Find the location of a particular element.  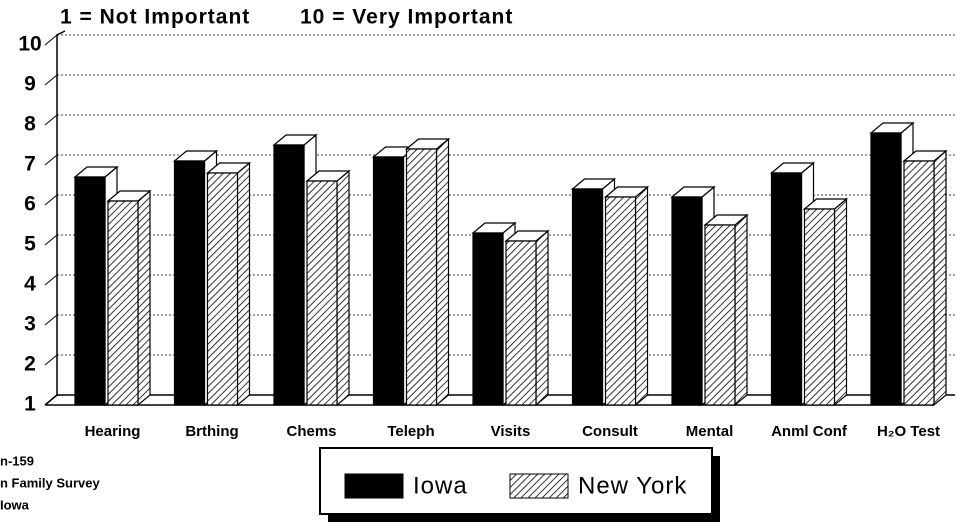

y-tick-label: 7 is located at coordinates (30, 164).